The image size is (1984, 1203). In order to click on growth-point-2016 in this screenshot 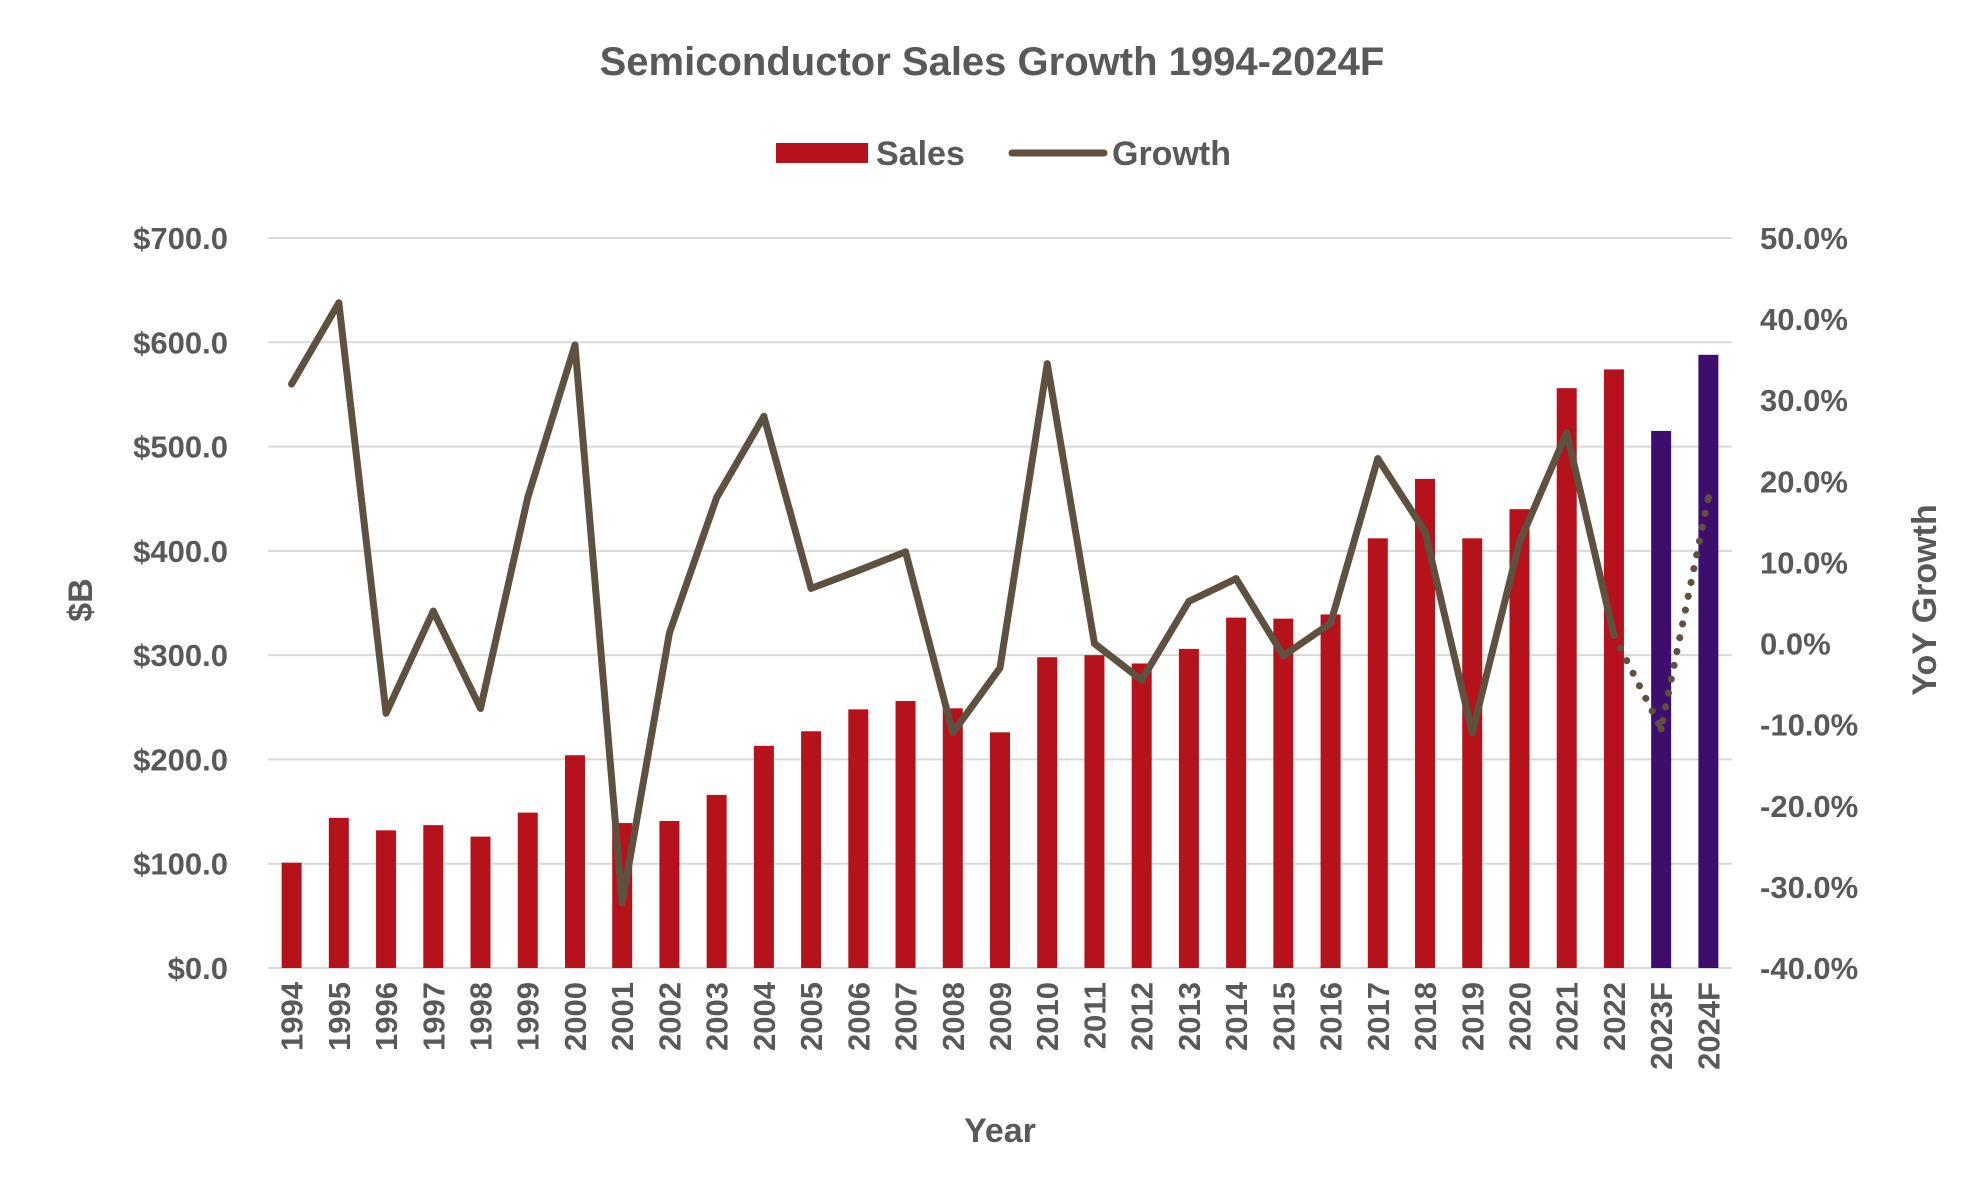, I will do `click(1331, 623)`.